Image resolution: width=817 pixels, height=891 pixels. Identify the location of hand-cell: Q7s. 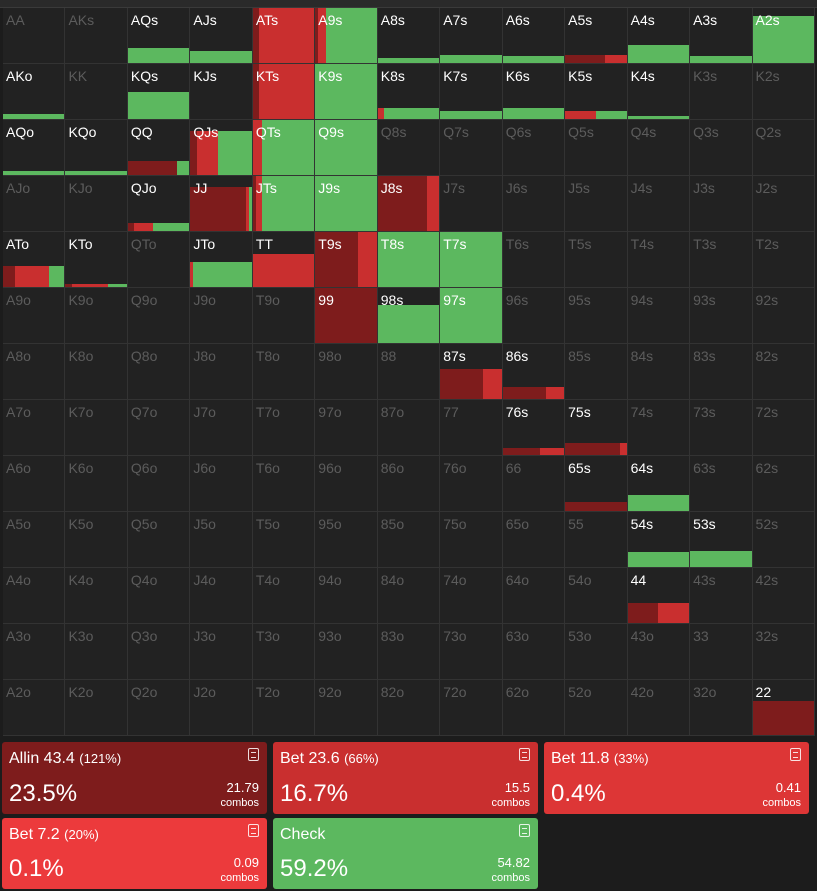
(471, 148).